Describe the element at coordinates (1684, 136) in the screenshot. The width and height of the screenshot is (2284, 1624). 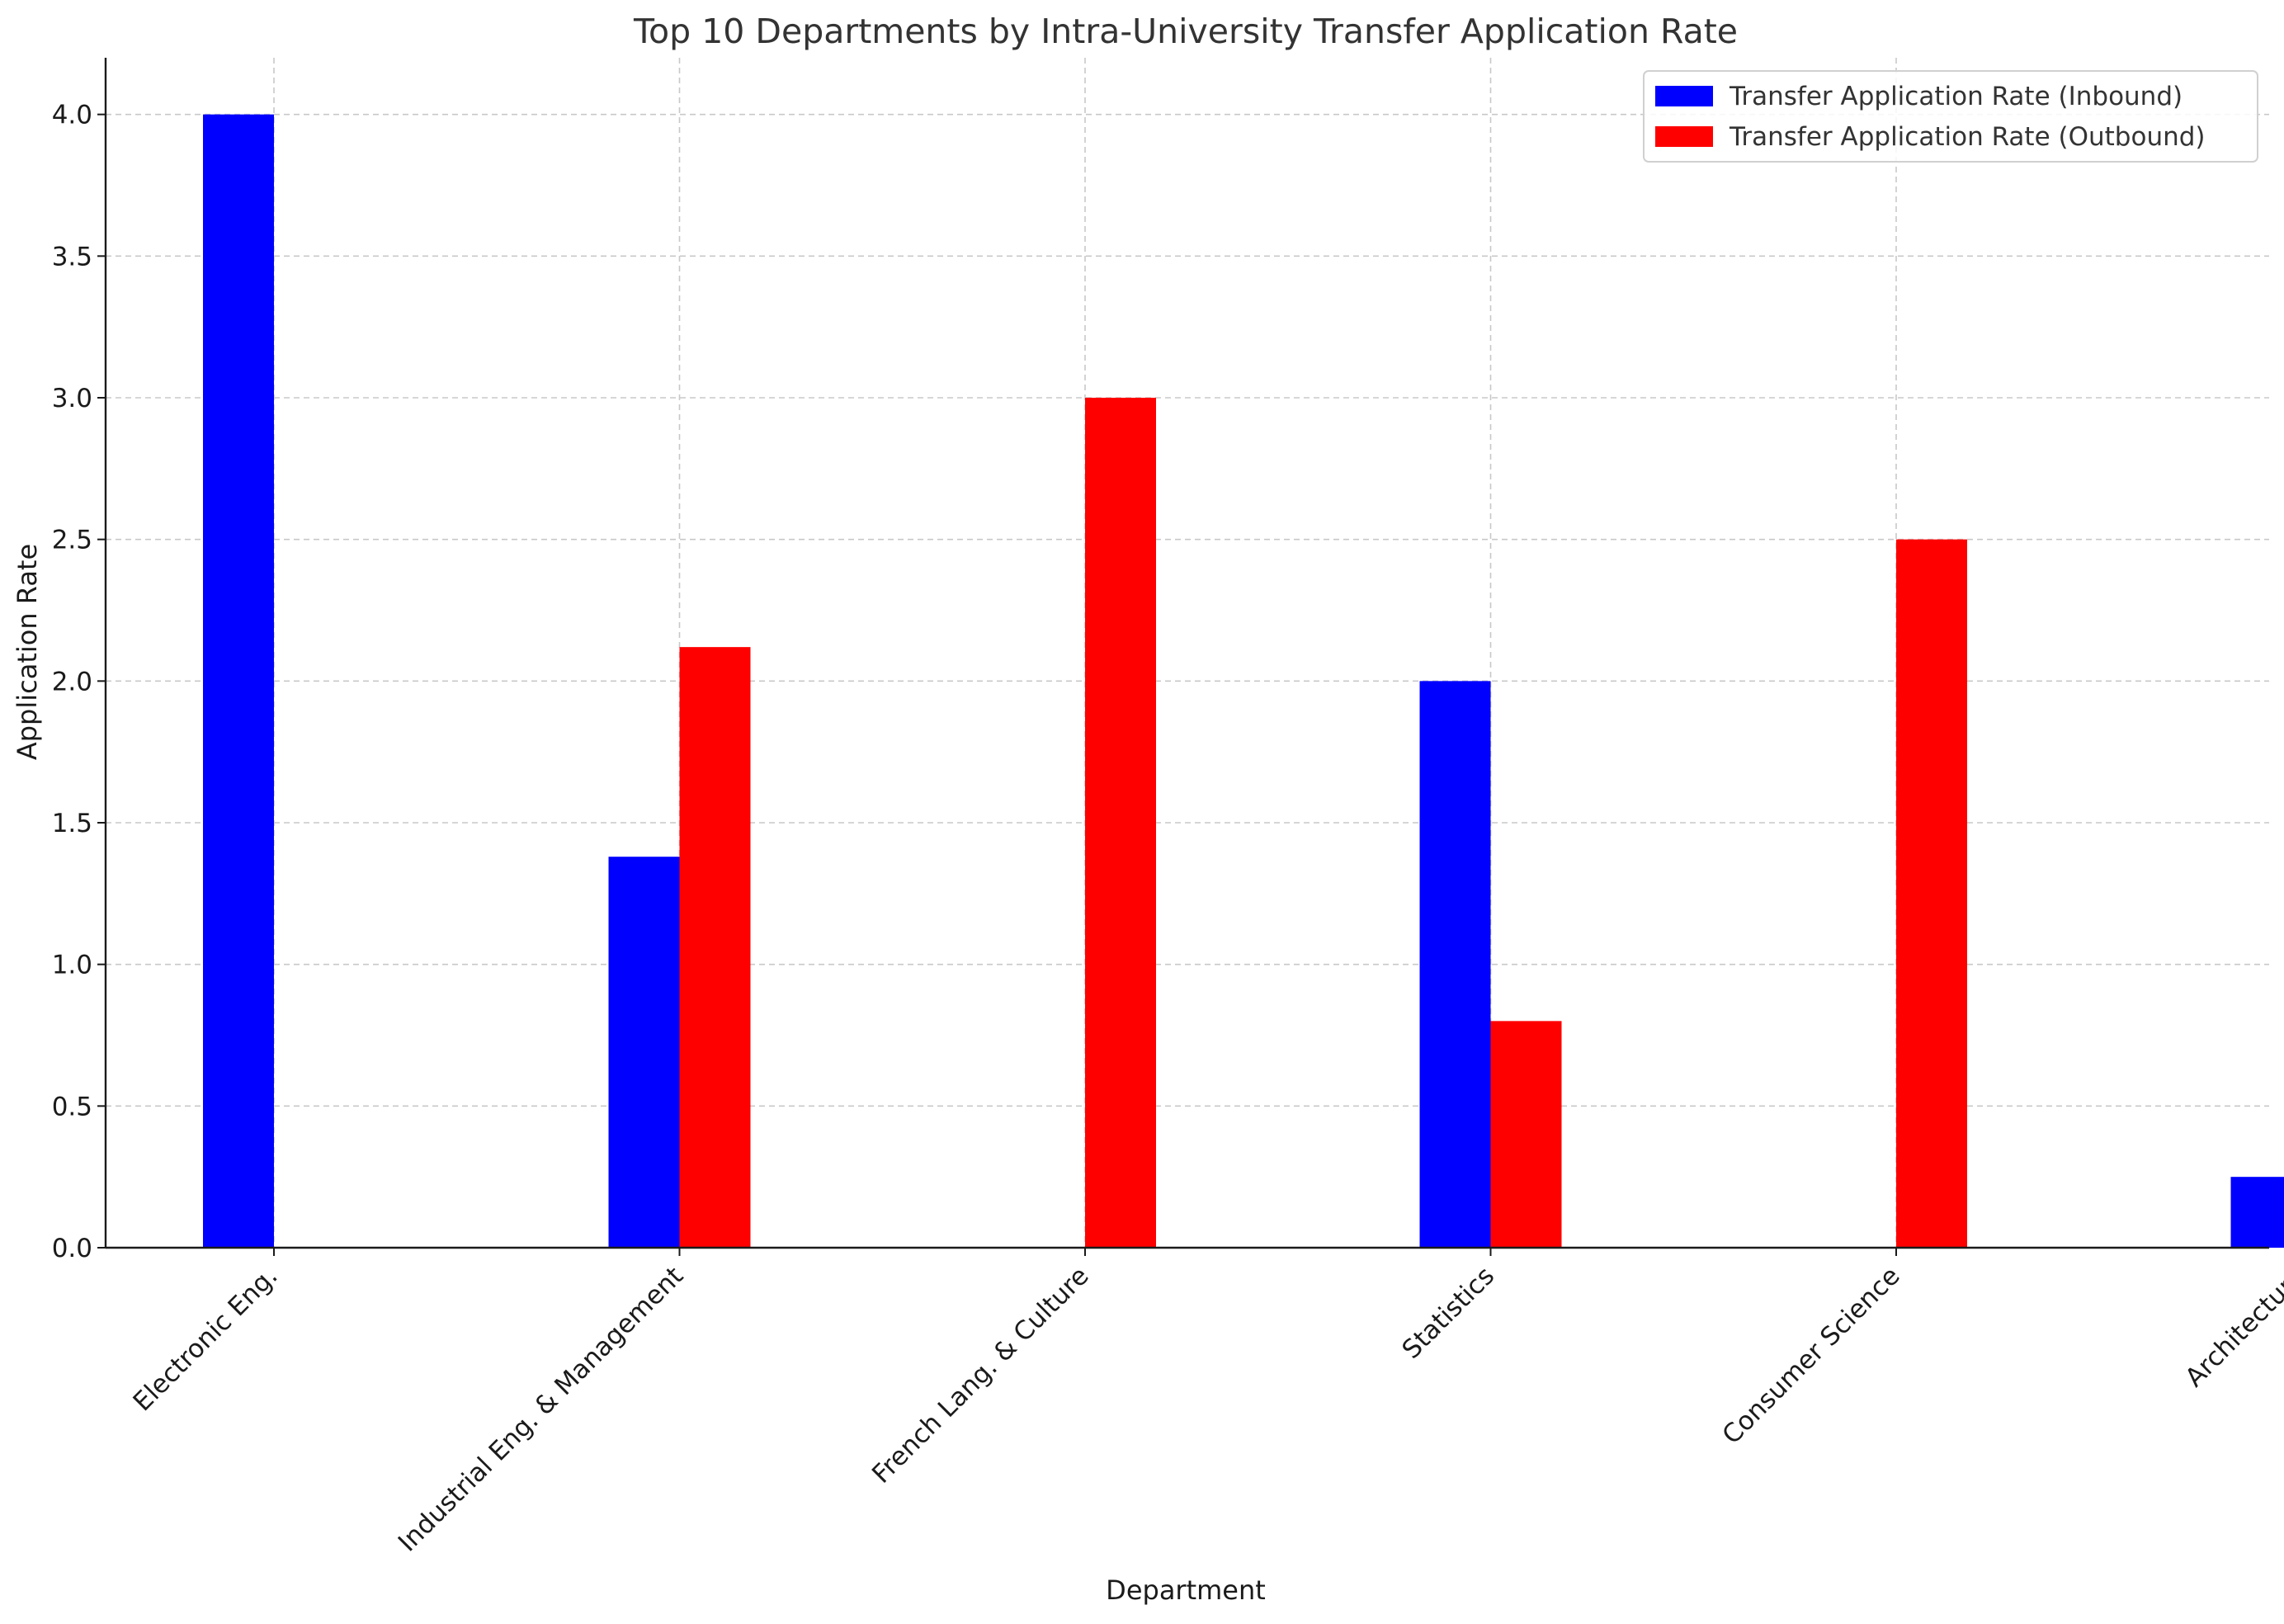
I see `legend-swatch-outbound` at that location.